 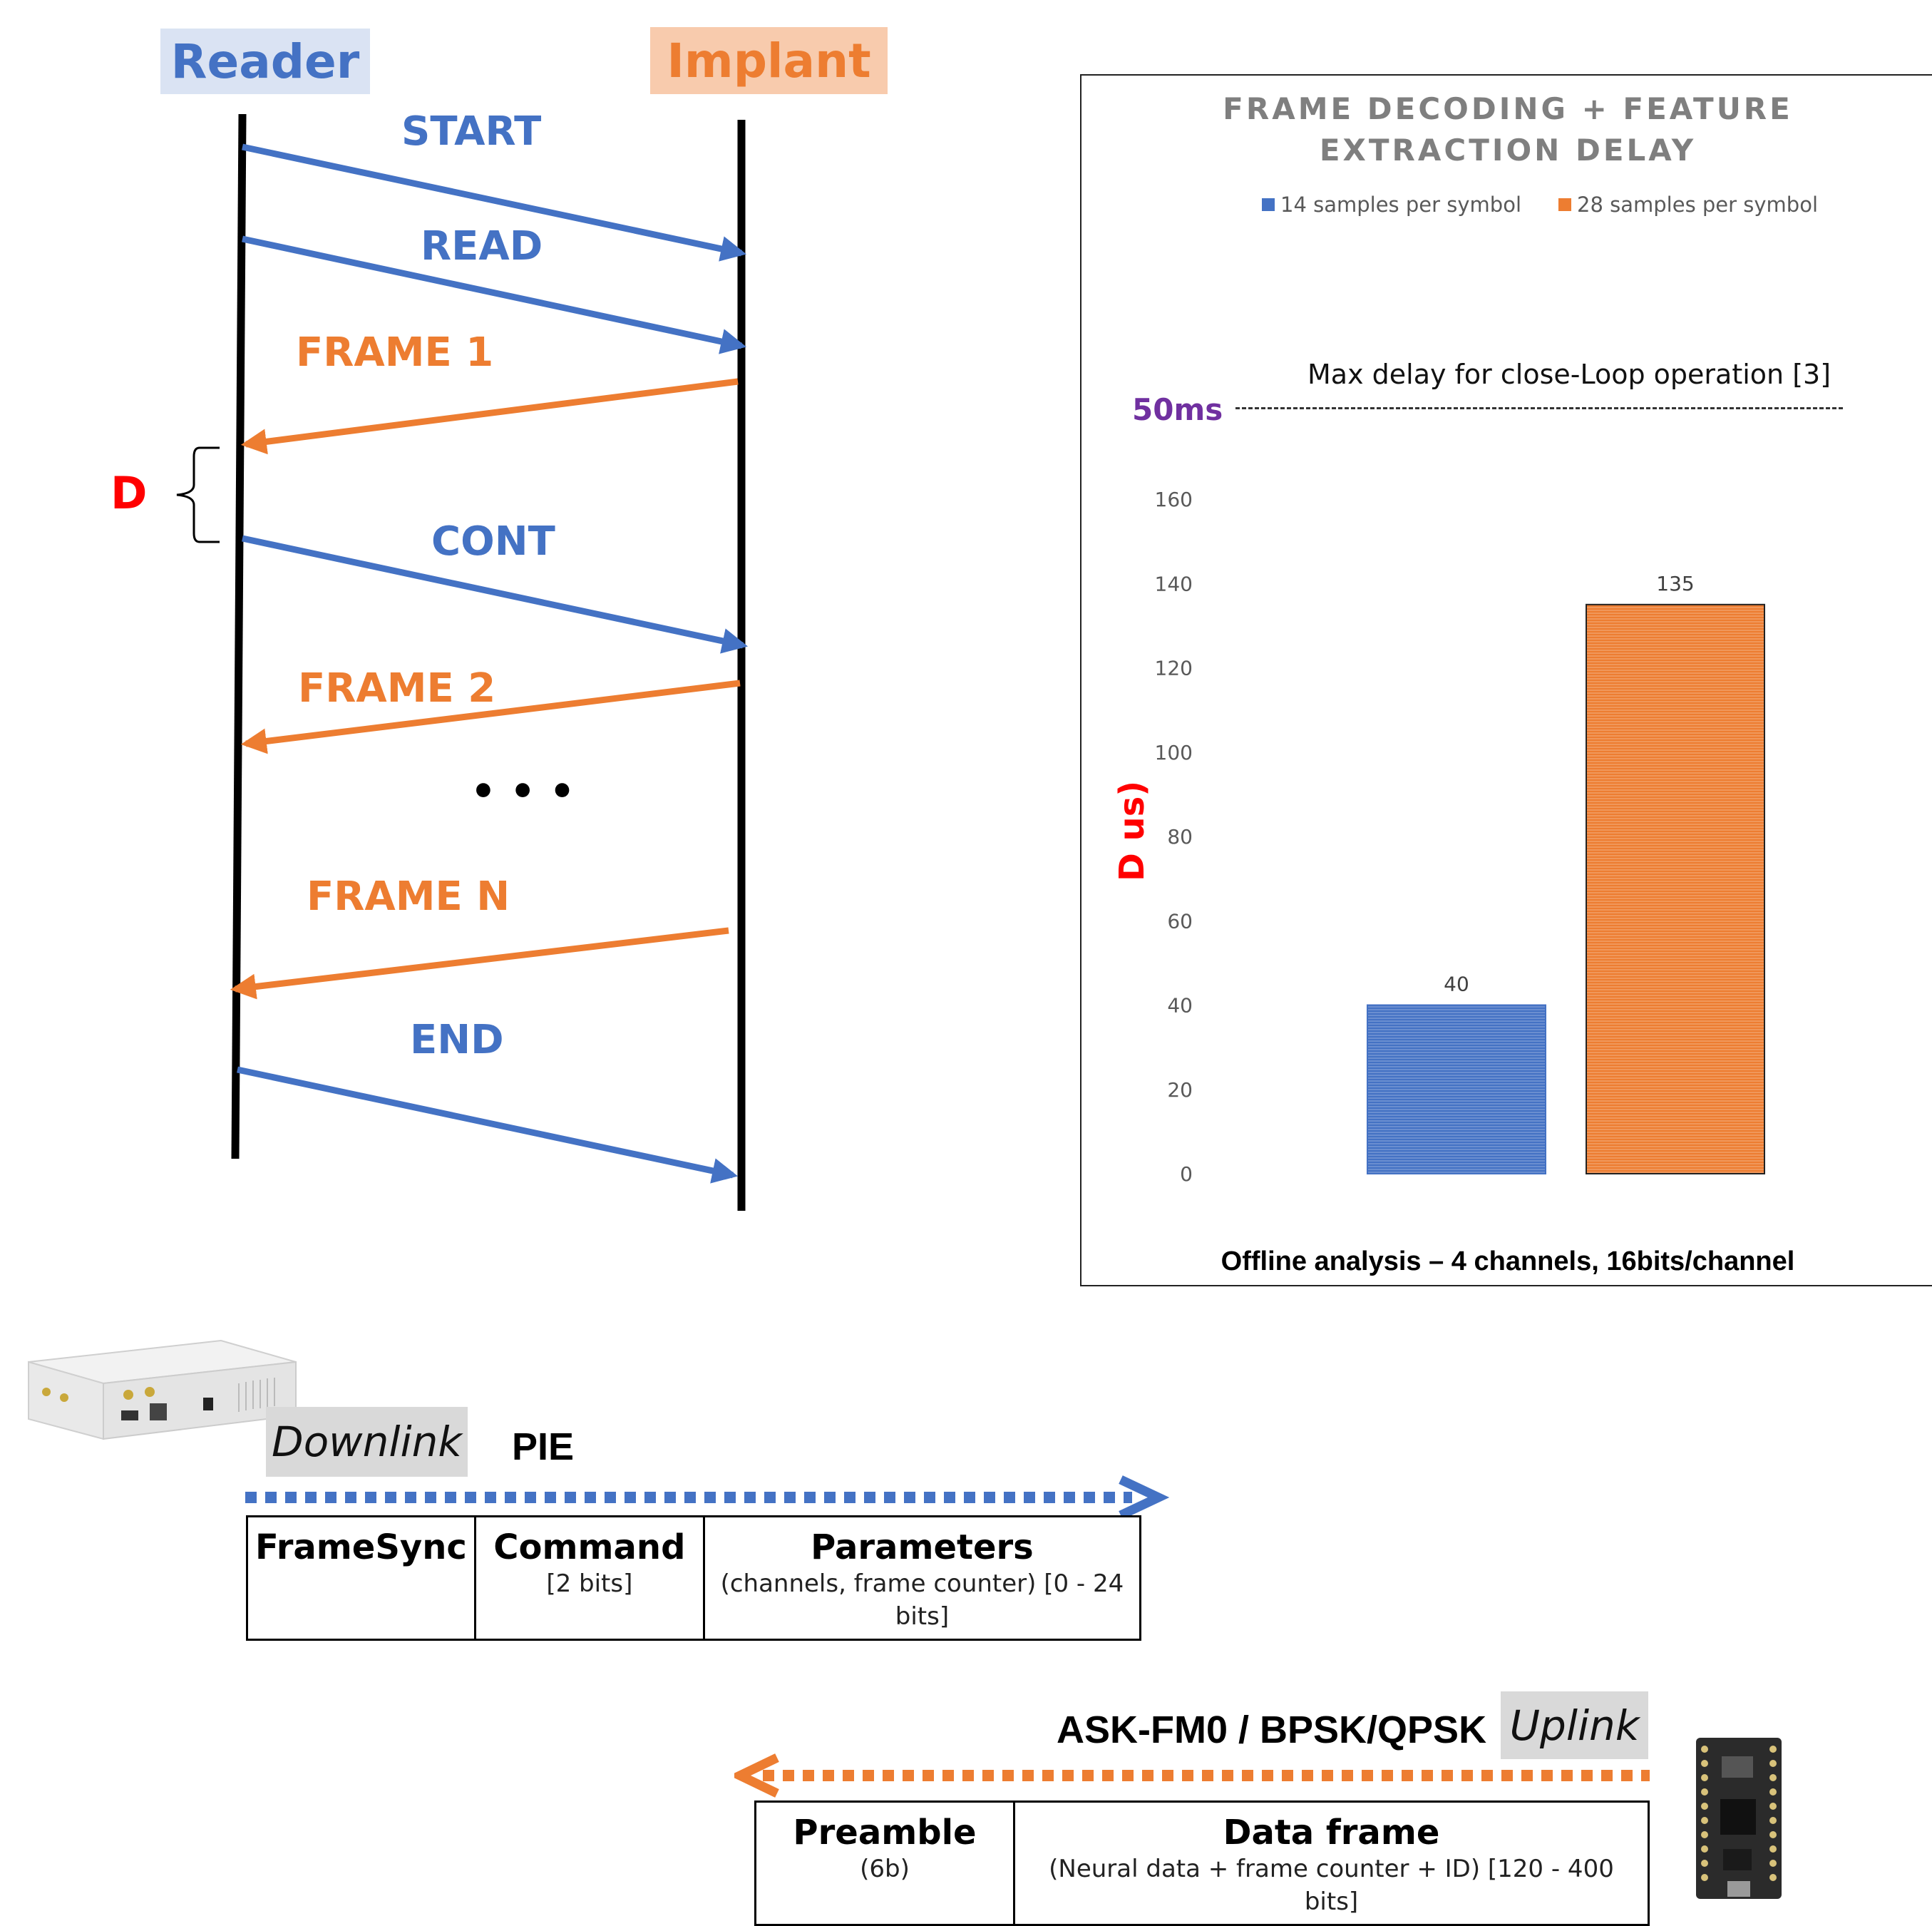 What do you see at coordinates (494, 294) in the screenshot?
I see `read-arrow` at bounding box center [494, 294].